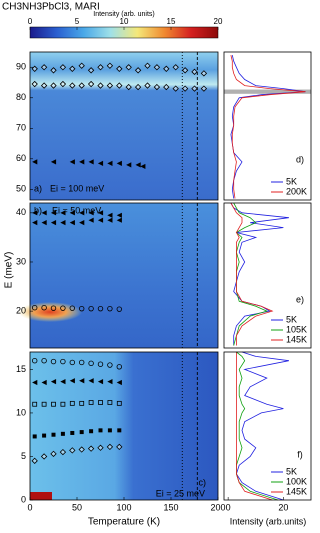  Describe the element at coordinates (41, 496) in the screenshot. I see `heatmap-hot` at that location.